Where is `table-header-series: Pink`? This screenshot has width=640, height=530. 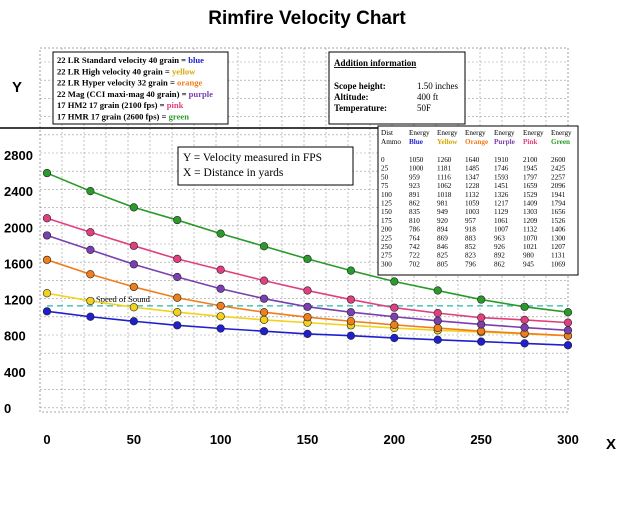 table-header-series: Pink is located at coordinates (530, 142).